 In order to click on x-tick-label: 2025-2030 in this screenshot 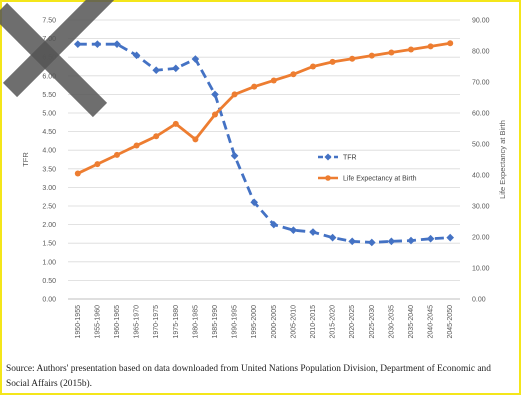, I will do `click(372, 322)`.